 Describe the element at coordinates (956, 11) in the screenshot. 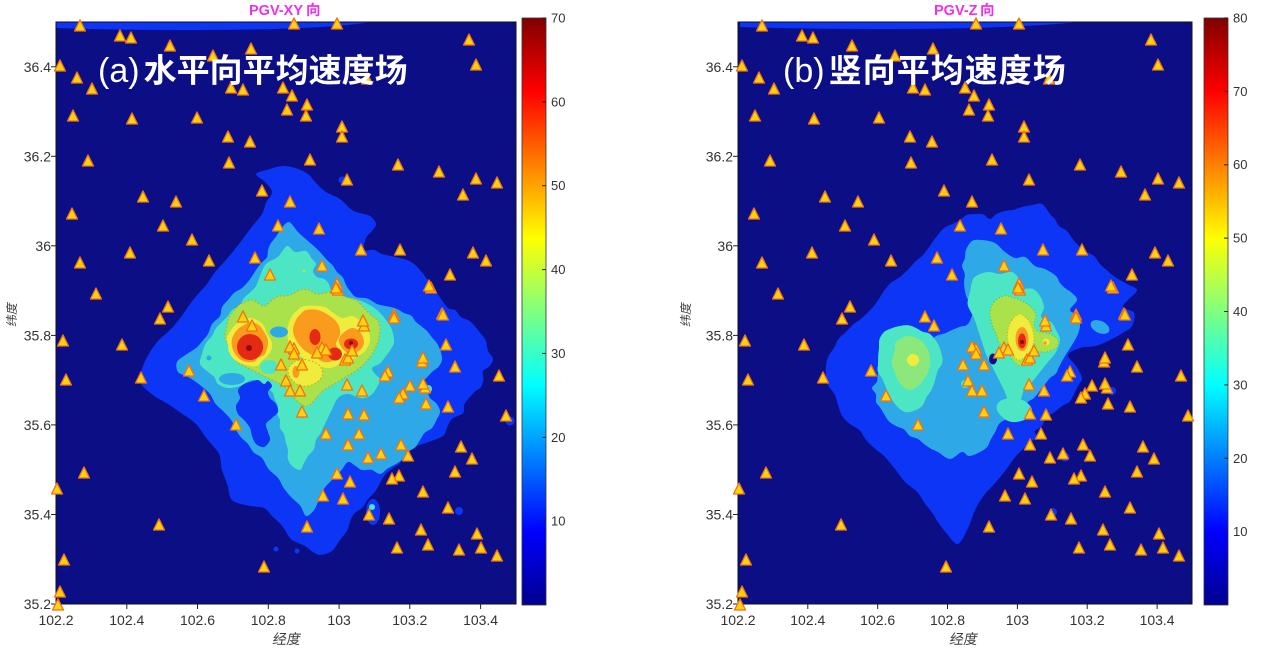

I see `svg-text: PGV-Z` at that location.